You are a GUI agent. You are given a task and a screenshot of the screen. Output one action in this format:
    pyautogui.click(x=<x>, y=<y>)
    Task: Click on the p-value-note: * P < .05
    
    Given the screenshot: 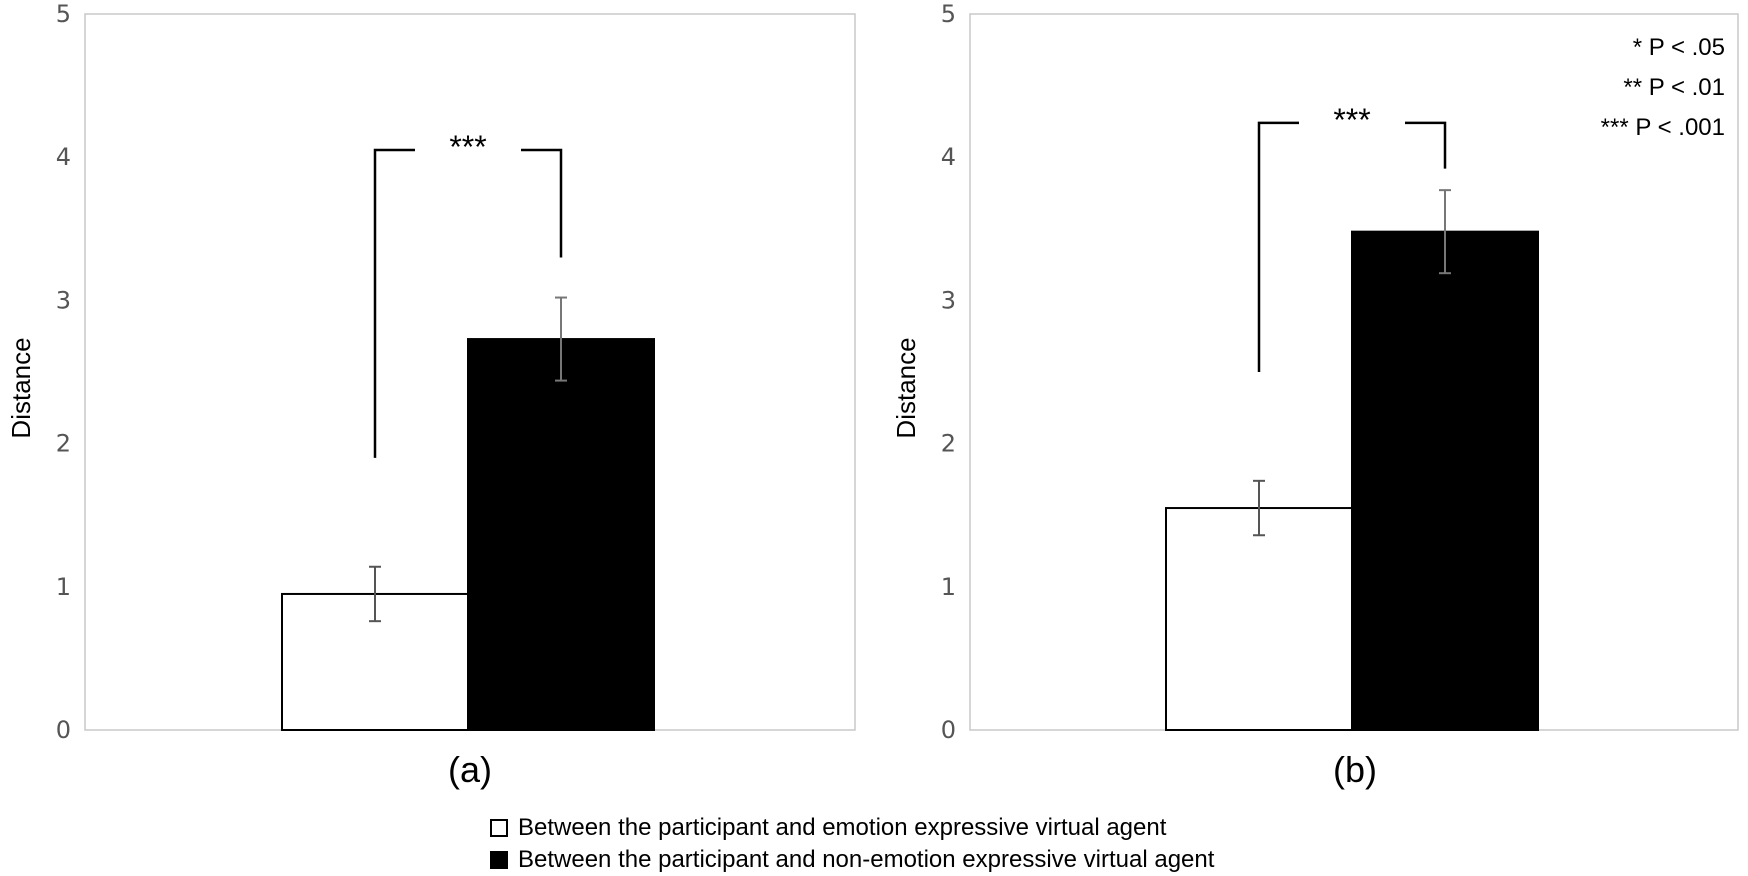 What is the action you would take?
    pyautogui.click(x=1679, y=47)
    